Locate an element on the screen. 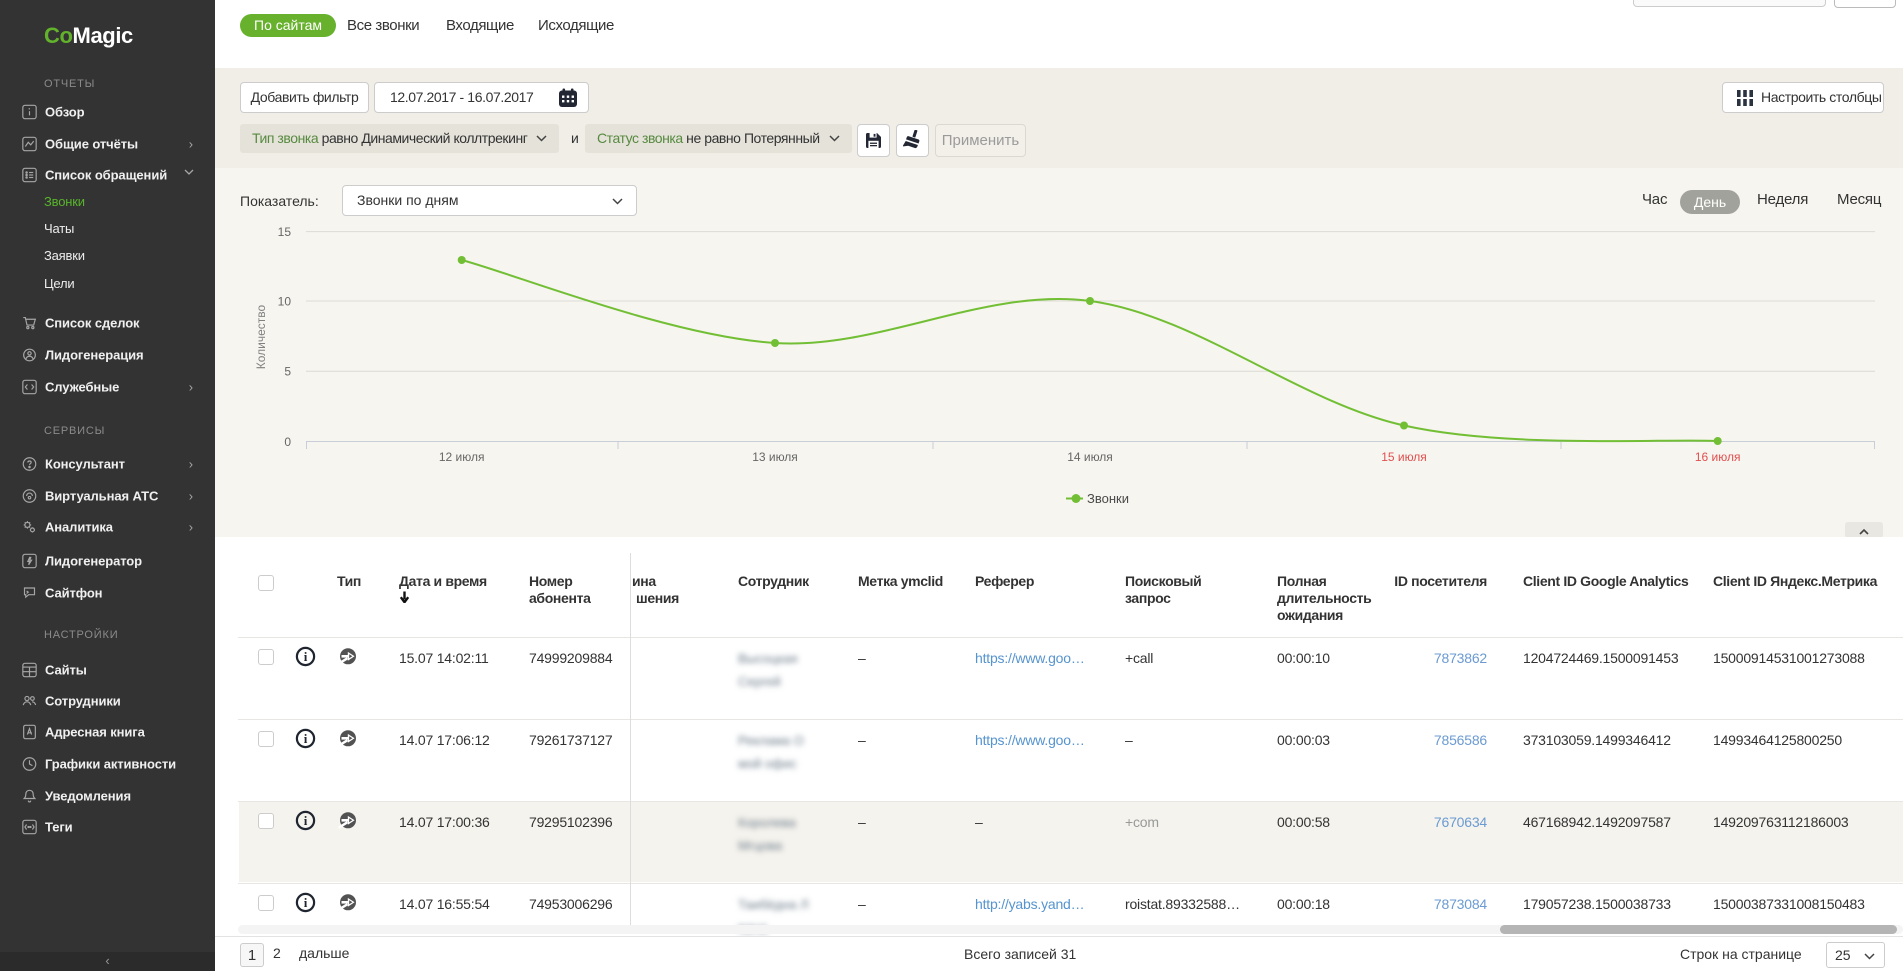 Image resolution: width=1903 pixels, height=971 pixels. svg-text: 15 is located at coordinates (285, 232).